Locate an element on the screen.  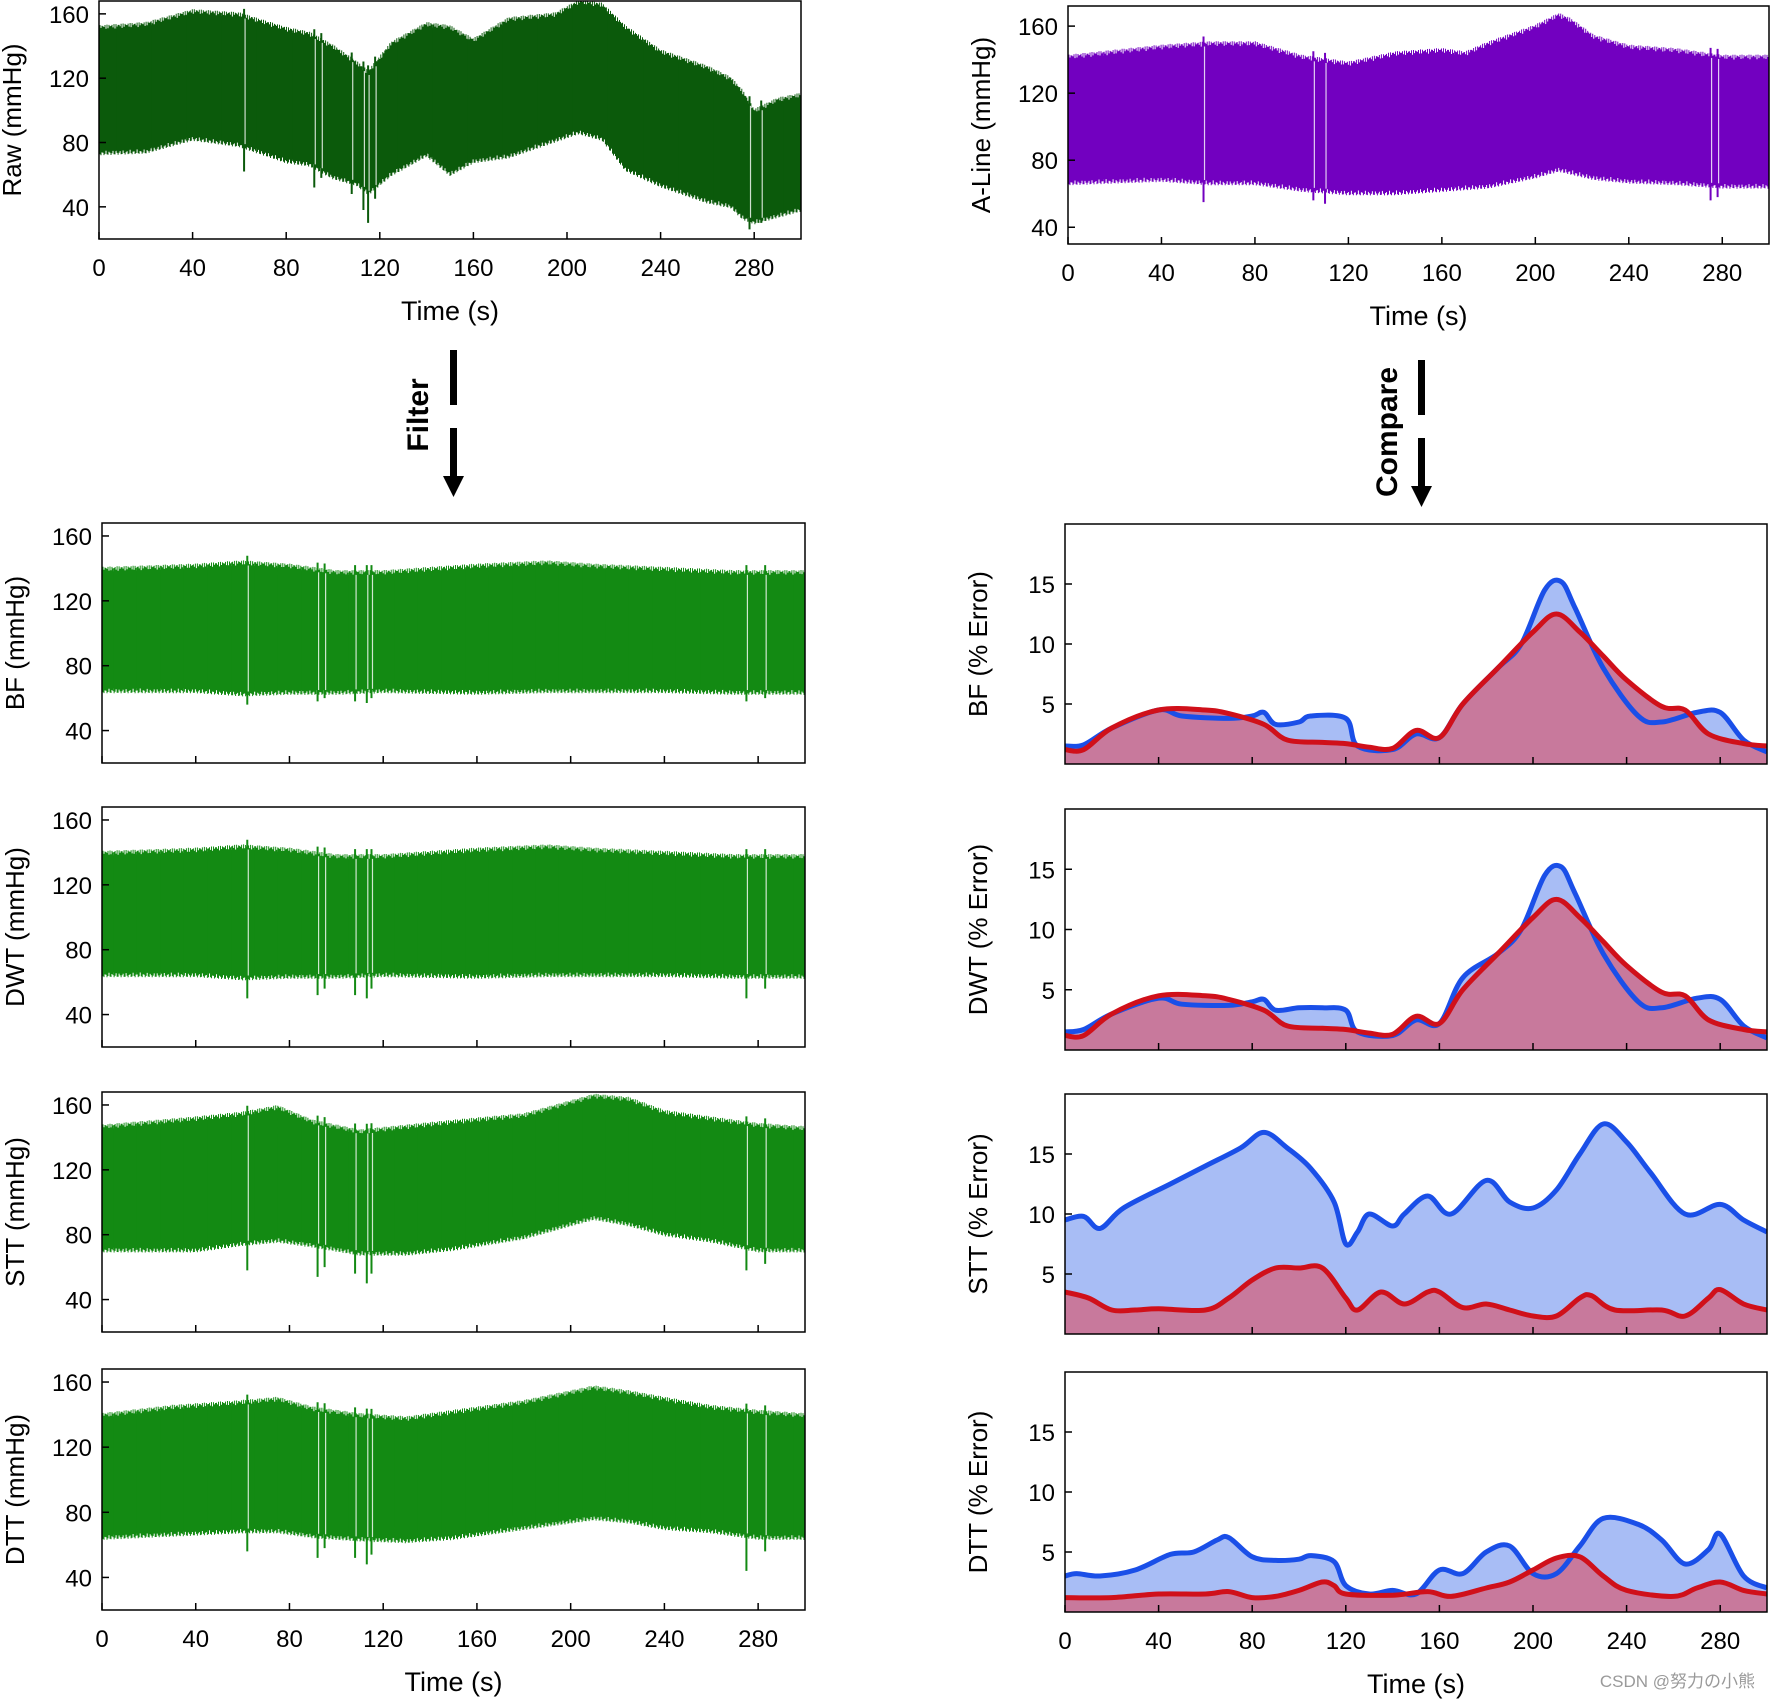
filter-arrow: Filter is located at coordinates (433, 423).